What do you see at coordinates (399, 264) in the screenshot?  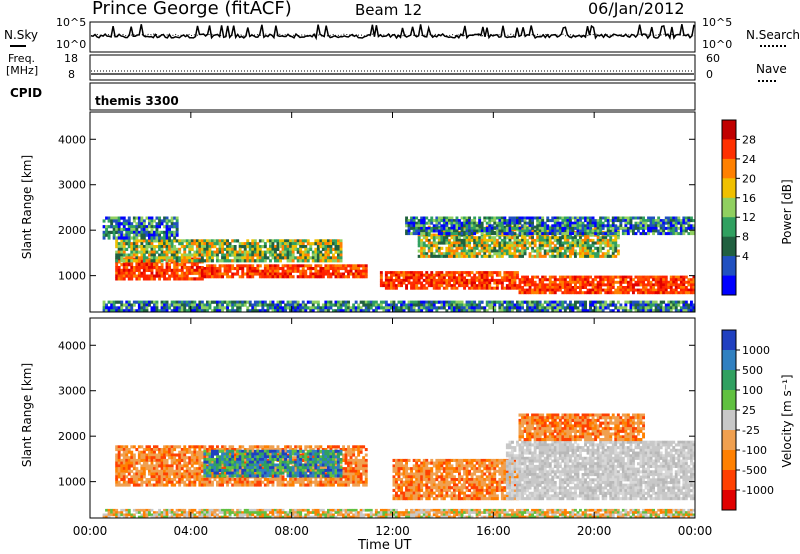 I see `power-data-layer` at bounding box center [399, 264].